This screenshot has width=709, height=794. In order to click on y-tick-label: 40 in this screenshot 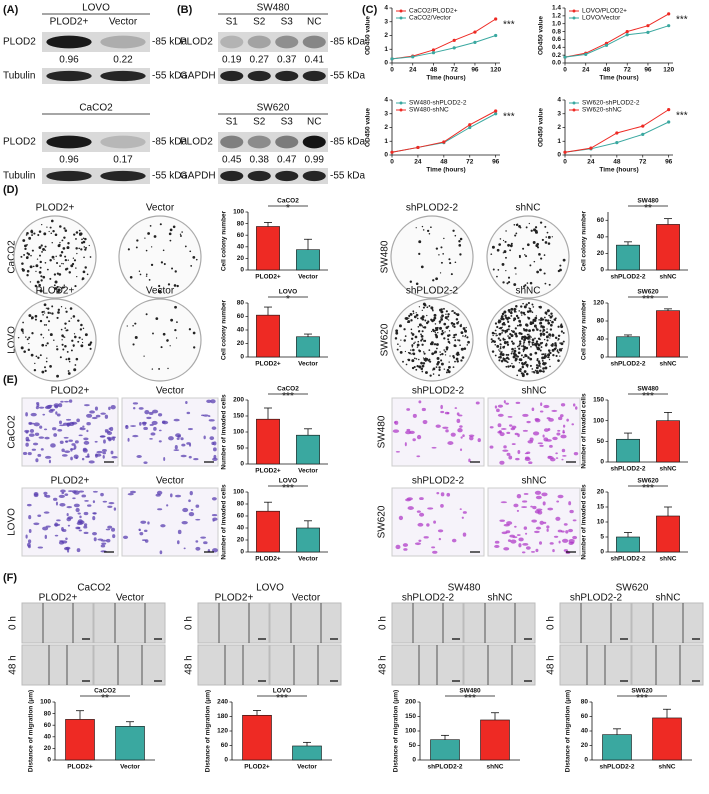, I will do `click(241, 247)`.